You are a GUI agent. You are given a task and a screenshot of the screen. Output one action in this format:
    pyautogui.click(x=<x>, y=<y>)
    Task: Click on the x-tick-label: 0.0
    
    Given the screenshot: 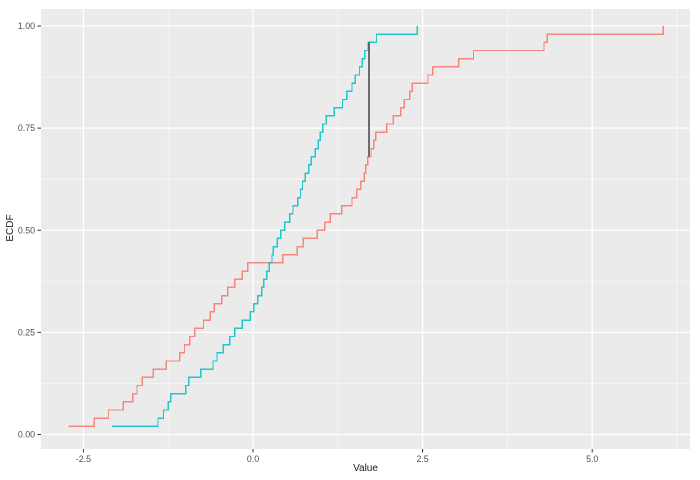 What is the action you would take?
    pyautogui.click(x=253, y=459)
    